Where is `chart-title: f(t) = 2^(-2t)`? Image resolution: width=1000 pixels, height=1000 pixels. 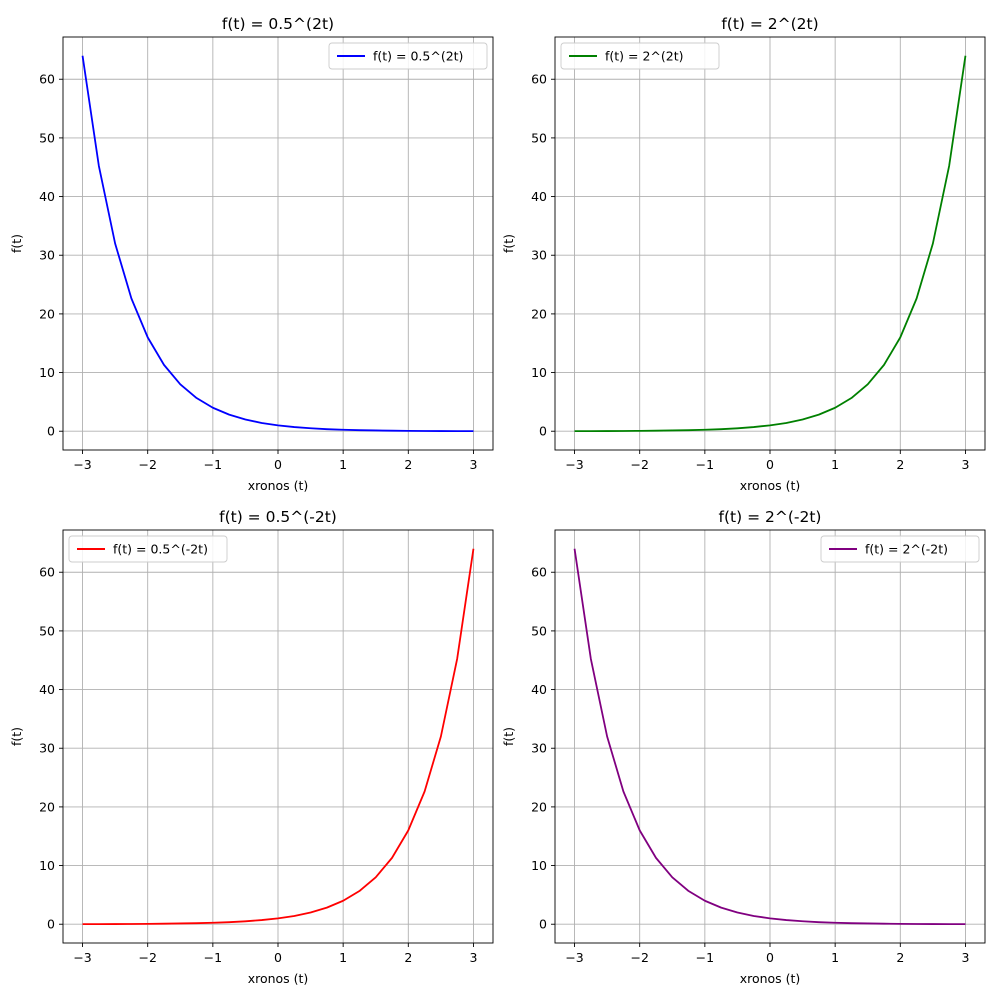 chart-title: f(t) = 2^(-2t) is located at coordinates (770, 517).